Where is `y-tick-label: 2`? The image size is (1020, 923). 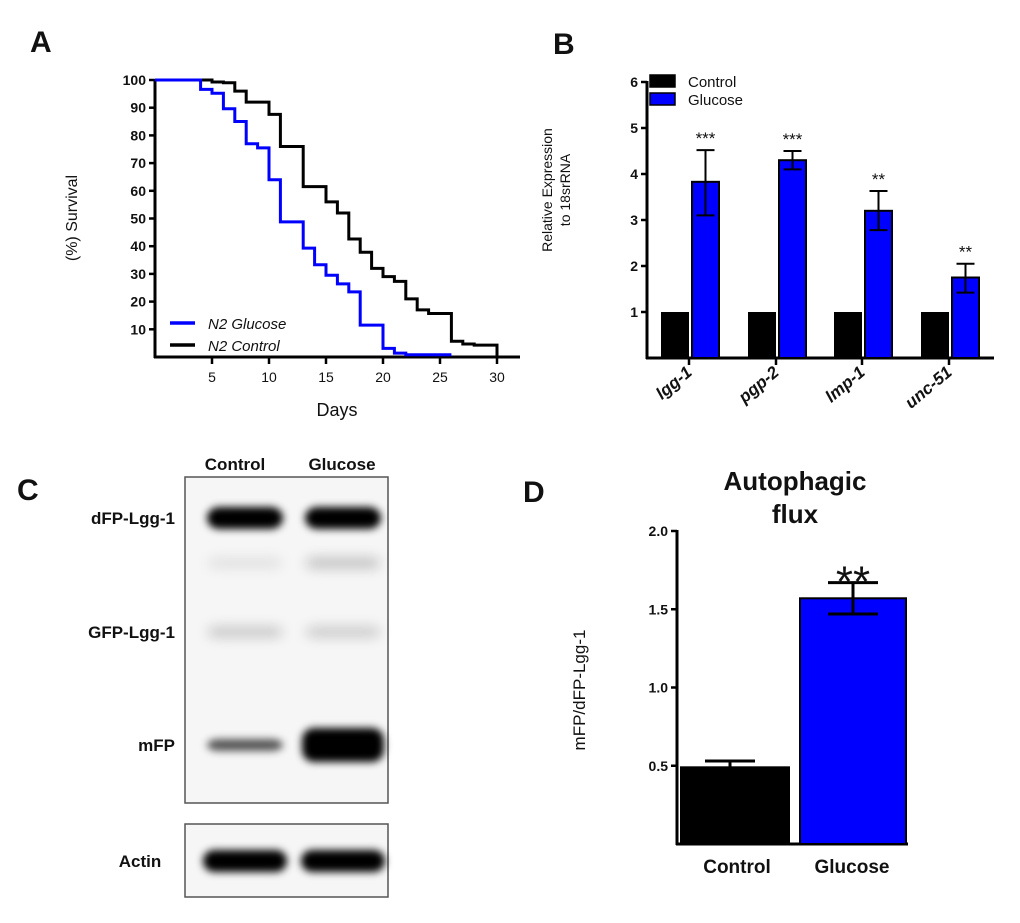
y-tick-label: 2 is located at coordinates (634, 266).